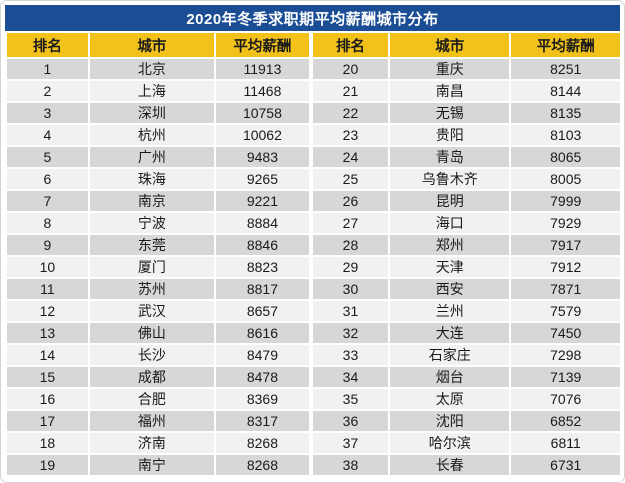 The width and height of the screenshot is (625, 483). Describe the element at coordinates (151, 311) in the screenshot. I see `city-cell: 武汉` at that location.